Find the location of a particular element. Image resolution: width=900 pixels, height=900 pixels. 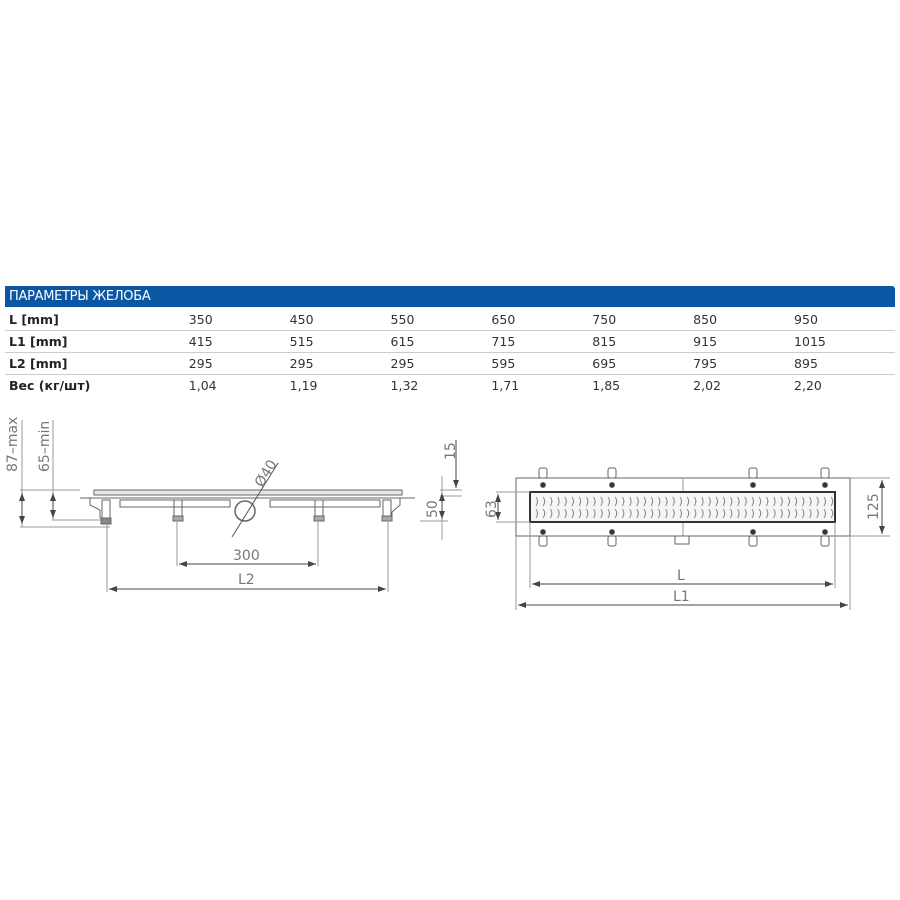

table-cell: 350 is located at coordinates (239, 320).